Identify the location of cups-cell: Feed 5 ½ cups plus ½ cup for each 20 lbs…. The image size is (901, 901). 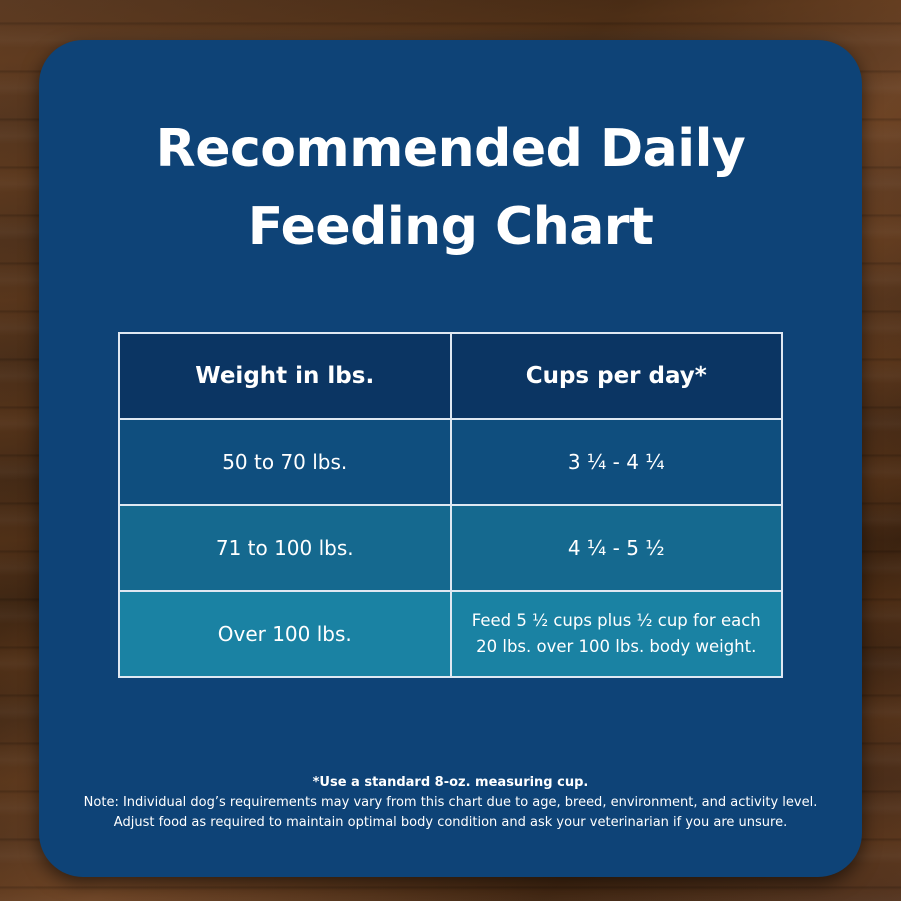
(616, 634).